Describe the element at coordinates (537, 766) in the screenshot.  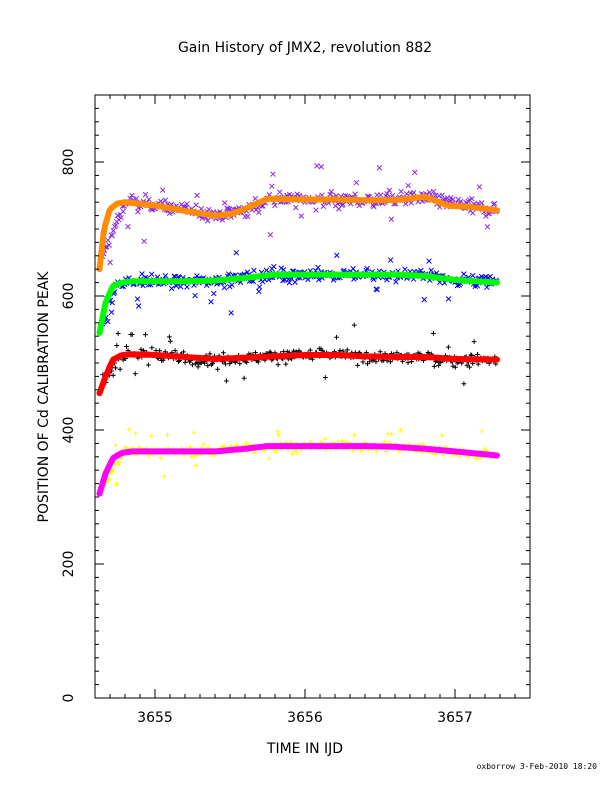
I see `footer-credit: oxborrow 3-Feb-2010 18:20` at that location.